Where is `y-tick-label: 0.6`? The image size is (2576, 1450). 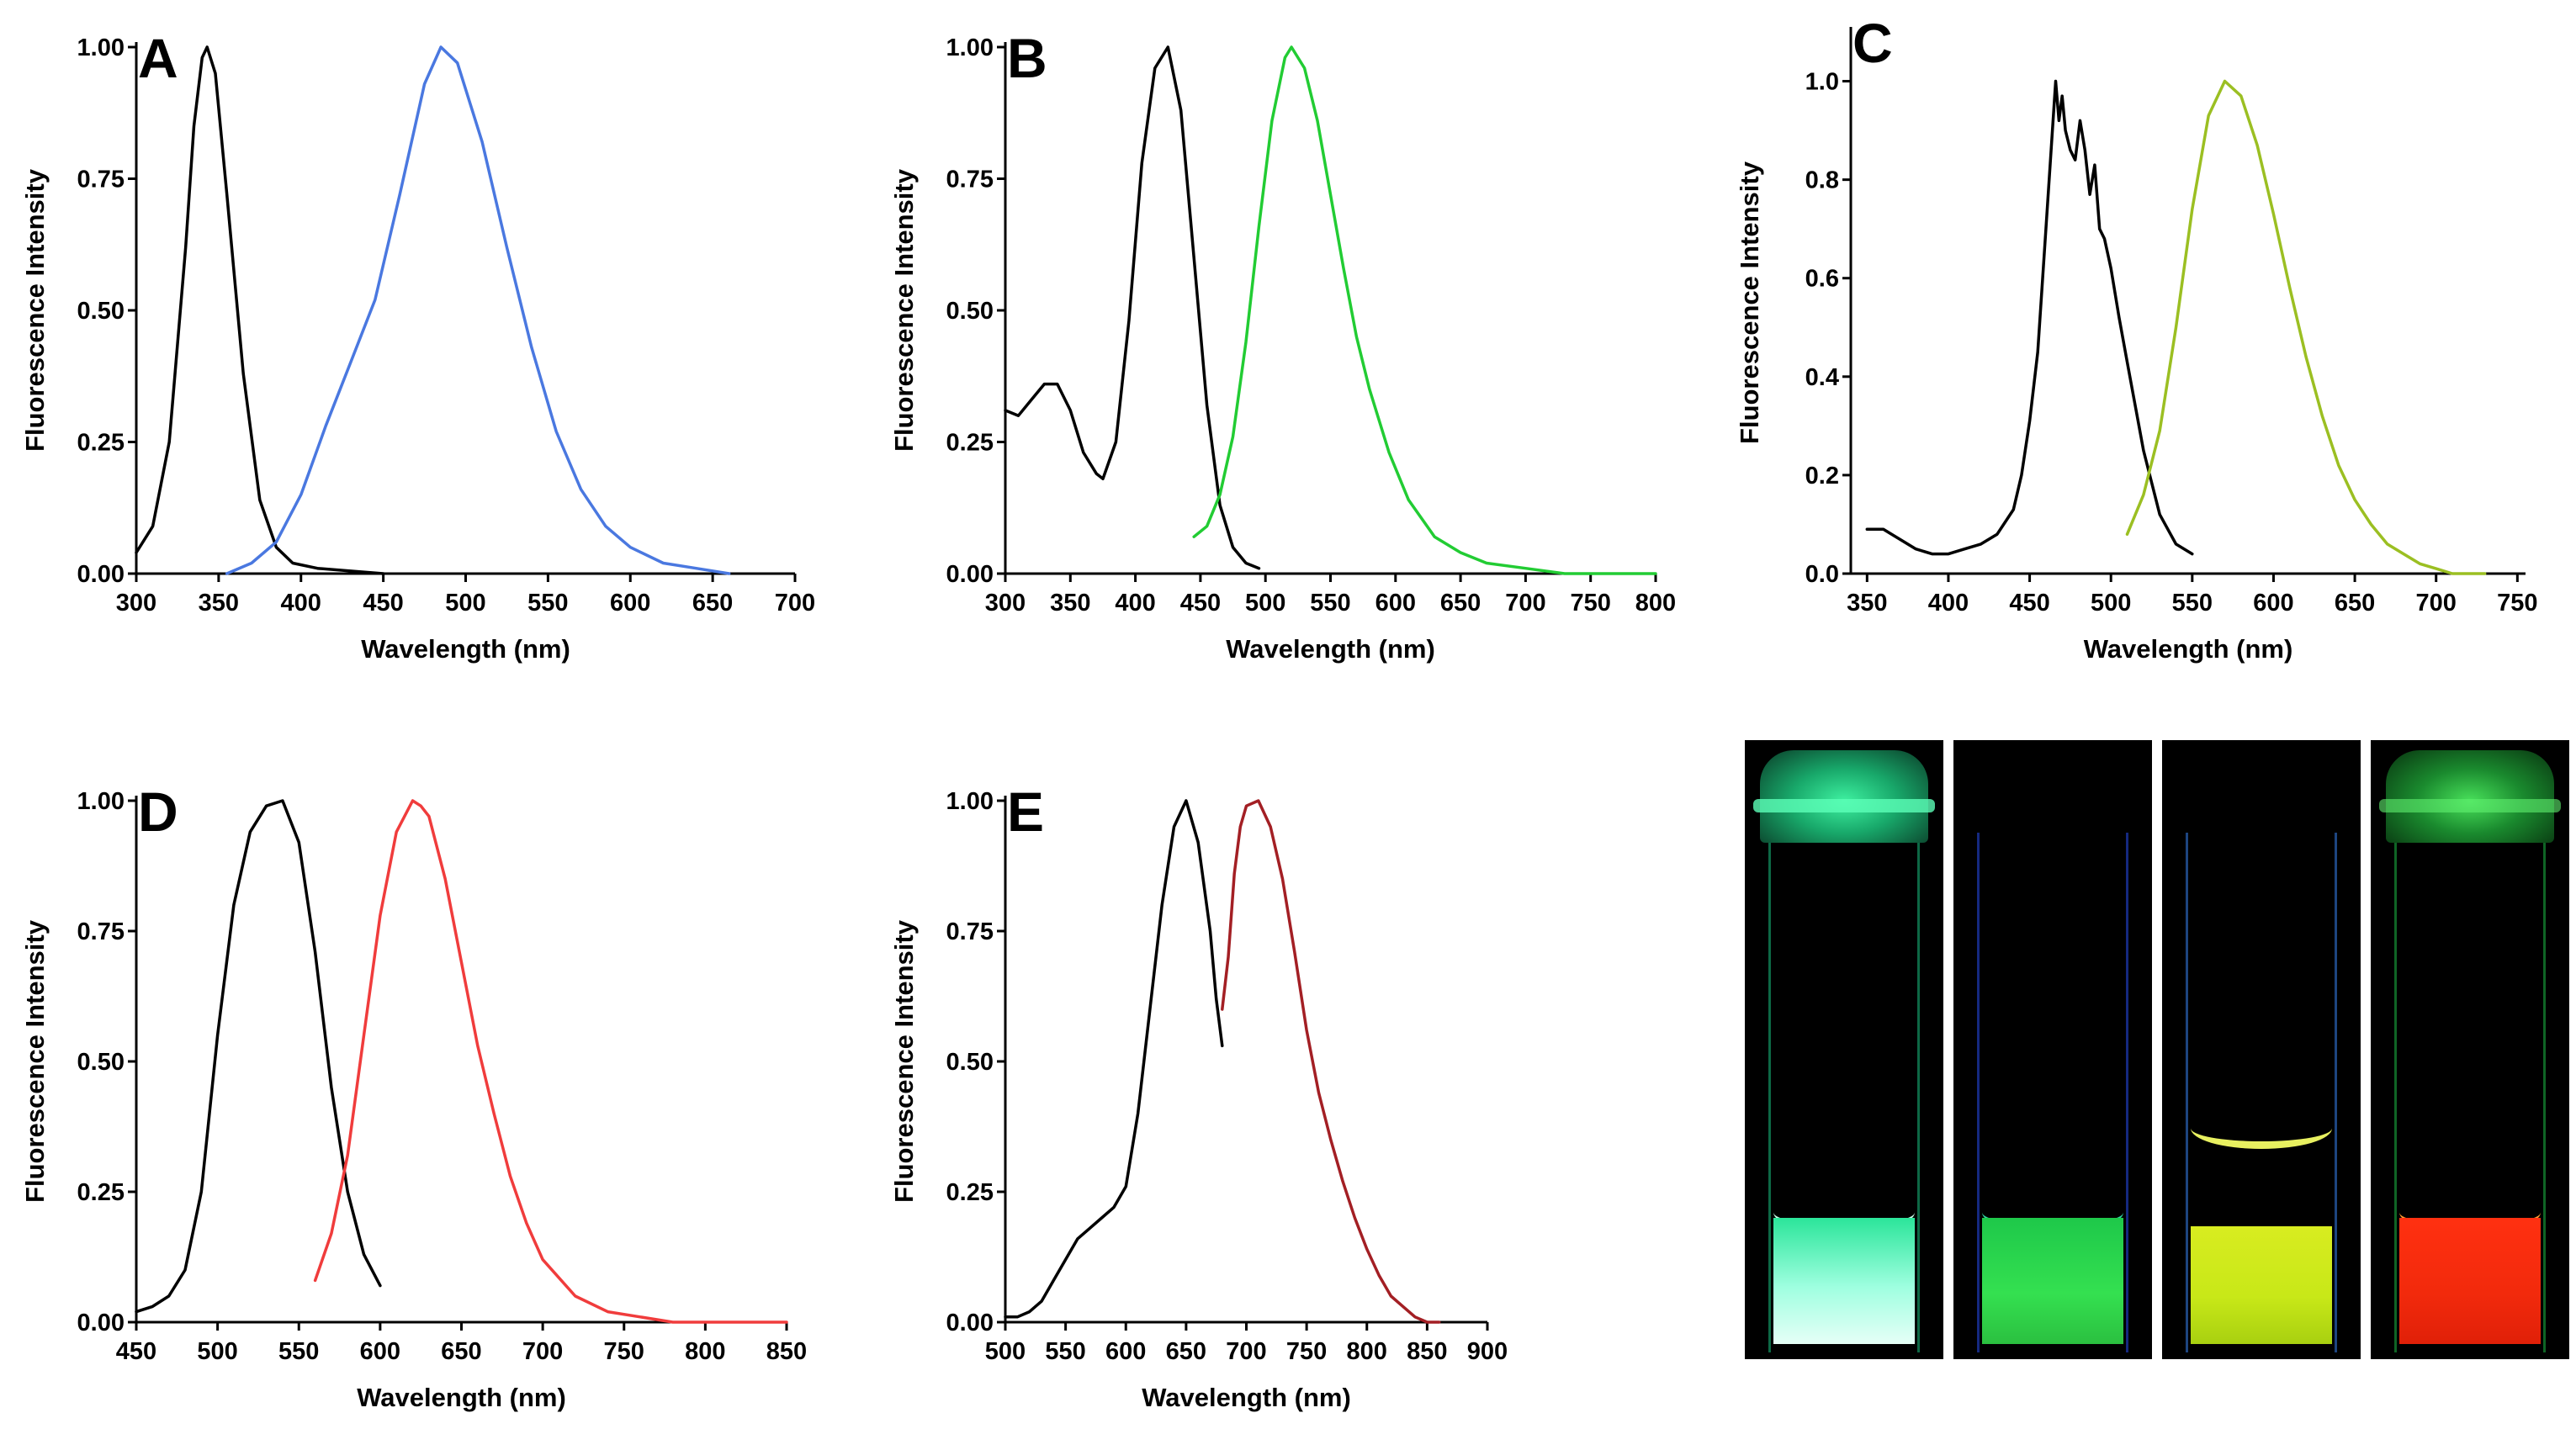 y-tick-label: 0.6 is located at coordinates (1822, 279).